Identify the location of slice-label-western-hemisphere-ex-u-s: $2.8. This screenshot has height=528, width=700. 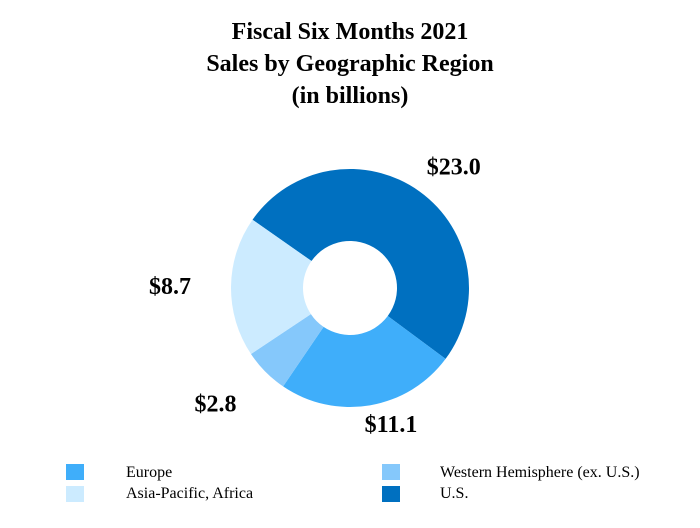
(215, 405).